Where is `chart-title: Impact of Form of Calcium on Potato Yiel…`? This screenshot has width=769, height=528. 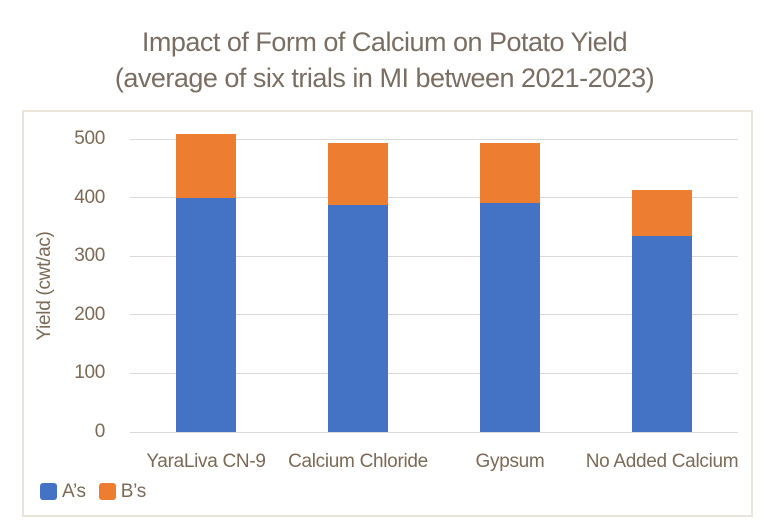
chart-title: Impact of Form of Calcium on Potato Yiel… is located at coordinates (384, 60).